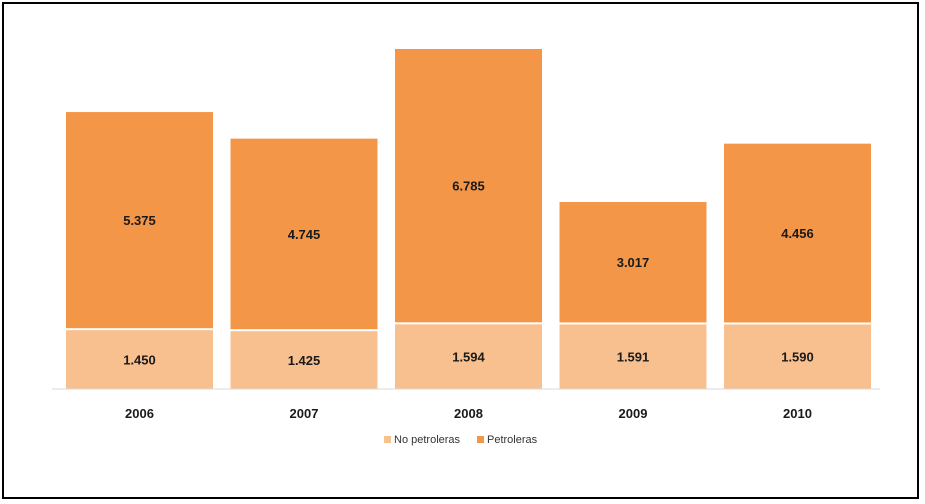 The width and height of the screenshot is (925, 504). I want to click on data-label-petroleras-2006: 5.375, so click(139, 220).